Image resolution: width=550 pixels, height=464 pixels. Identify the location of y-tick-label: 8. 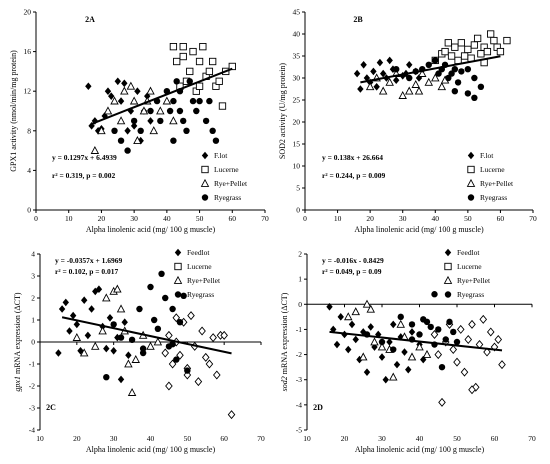
(29, 130).